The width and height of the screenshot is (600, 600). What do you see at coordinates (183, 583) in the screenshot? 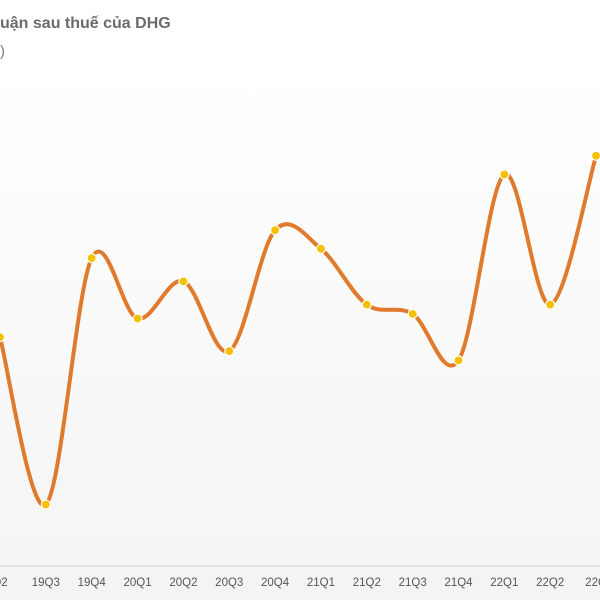
I see `x-tick-label: 20Q2` at bounding box center [183, 583].